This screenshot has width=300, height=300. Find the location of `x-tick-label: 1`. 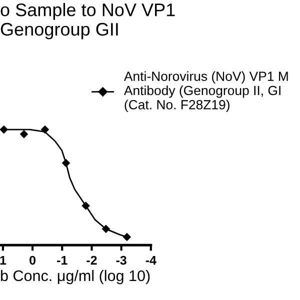

x-tick-label: 1 is located at coordinates (3, 260).